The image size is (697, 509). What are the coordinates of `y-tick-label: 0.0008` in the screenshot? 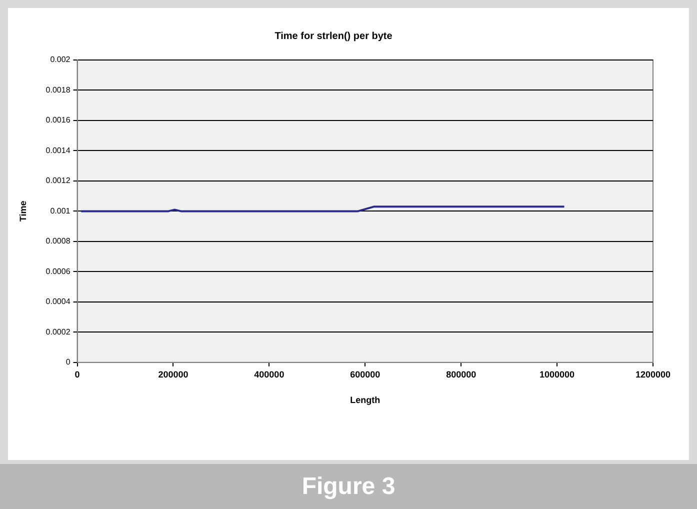 It's located at (58, 241).